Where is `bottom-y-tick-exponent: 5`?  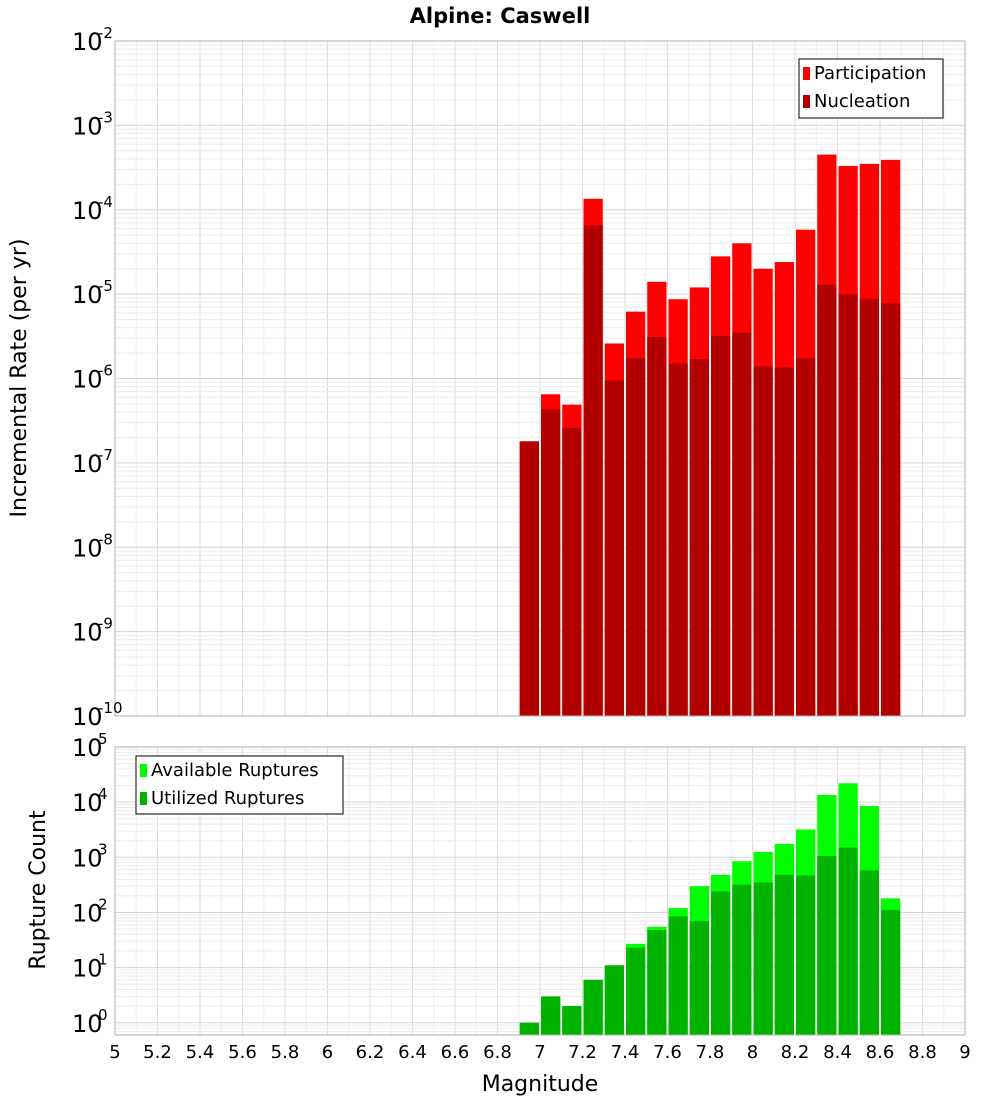 bottom-y-tick-exponent: 5 is located at coordinates (103, 739).